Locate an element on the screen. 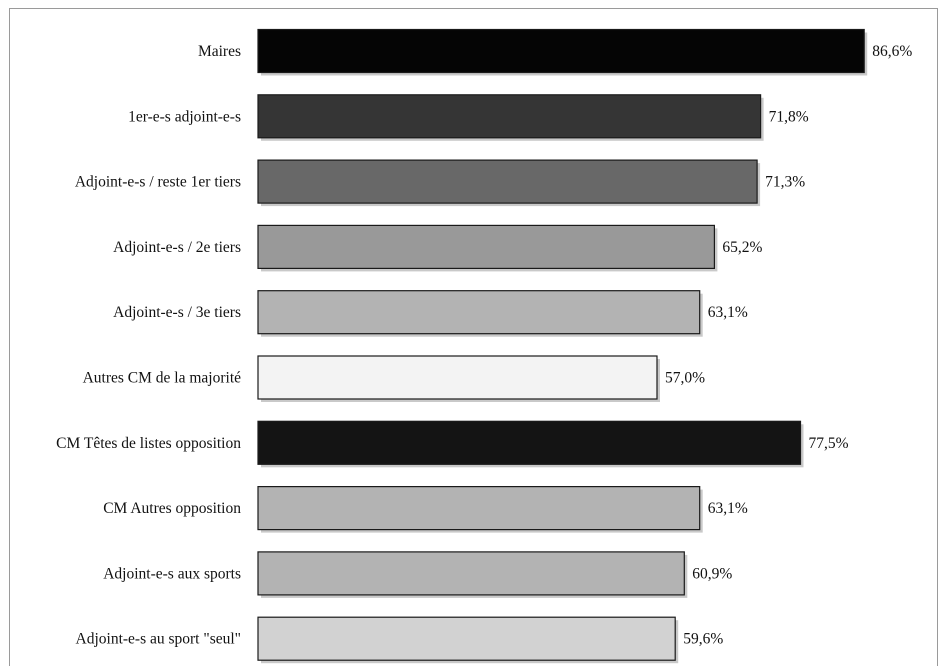  category-label: CM Autres opposition is located at coordinates (172, 508).